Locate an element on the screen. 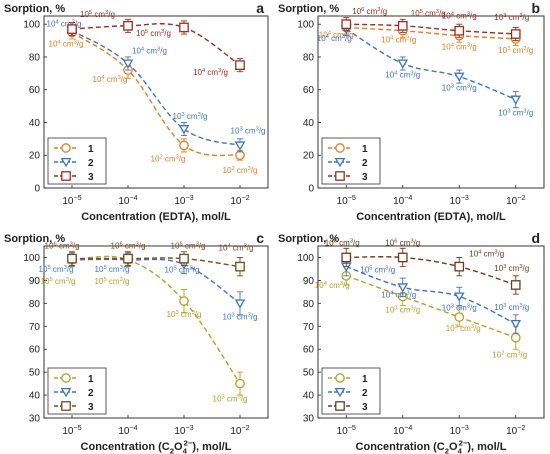 The height and width of the screenshot is (454, 550). series-3: 106 cm3/g 106 cm3/g 104 cm3/g 103 cm3/g is located at coordinates (427, 266).